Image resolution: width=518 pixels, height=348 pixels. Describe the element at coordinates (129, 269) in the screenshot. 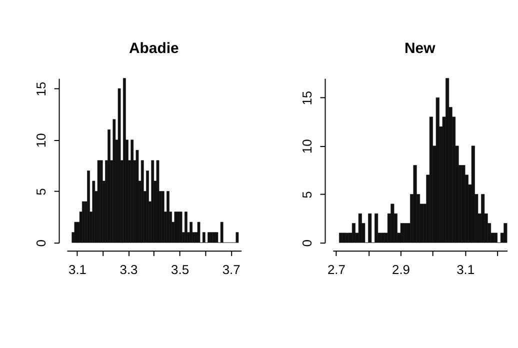

I see `x-tick-label: 3.3` at that location.